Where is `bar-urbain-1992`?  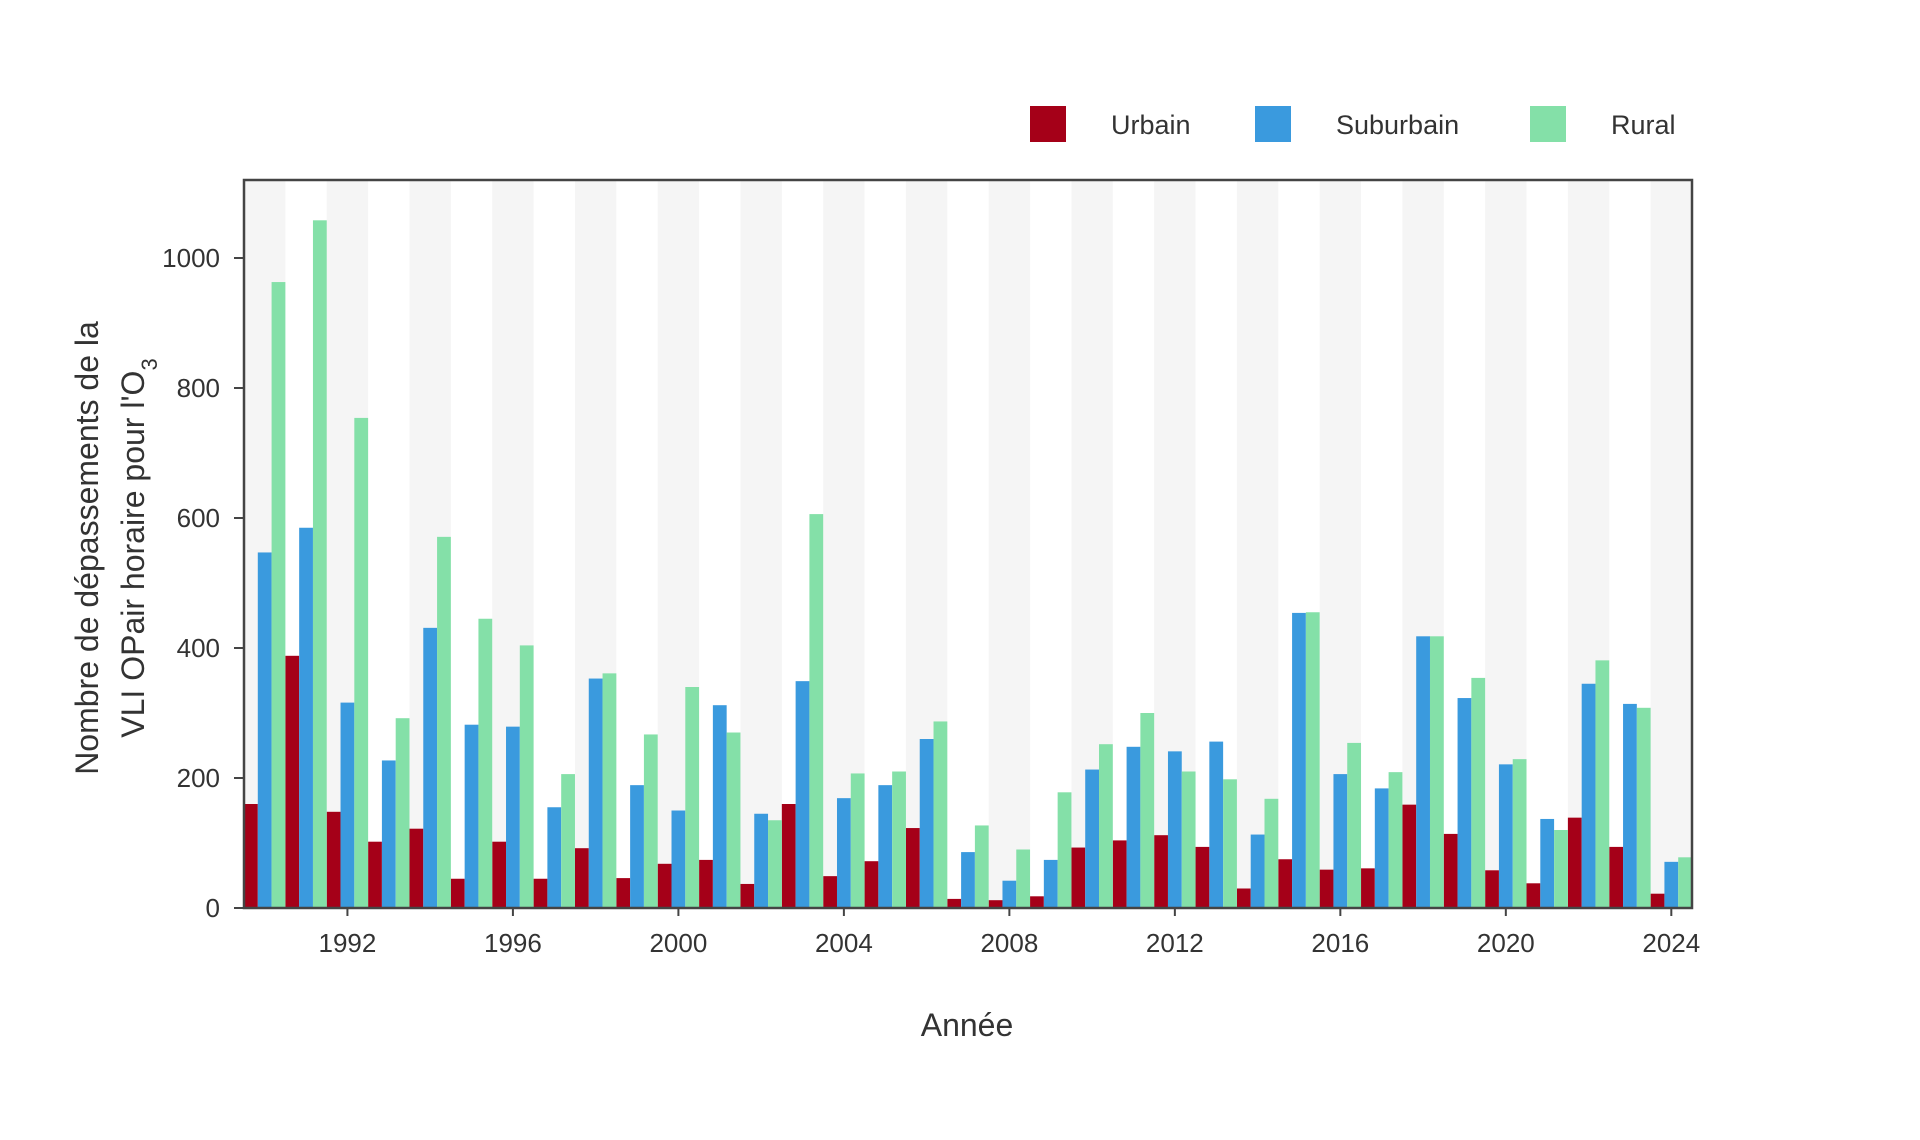
bar-urbain-1992 is located at coordinates (333, 859).